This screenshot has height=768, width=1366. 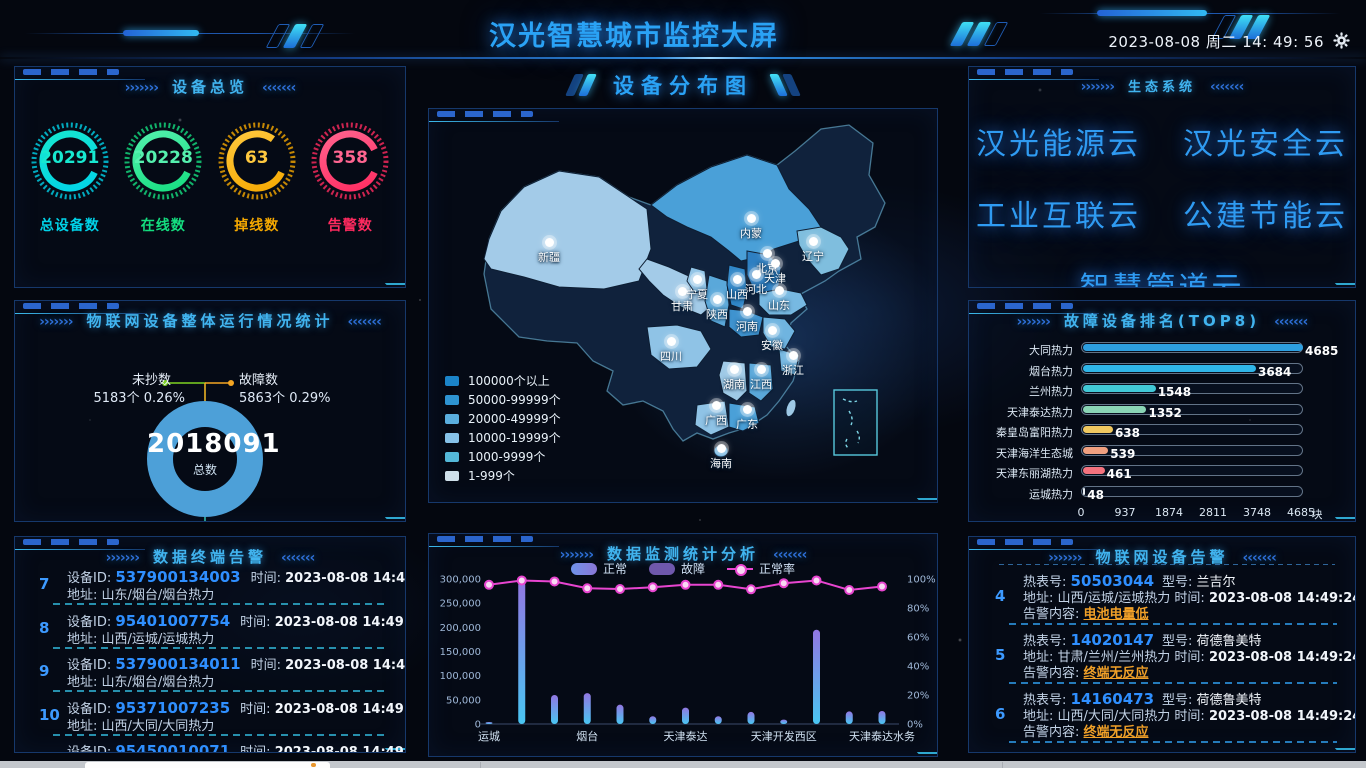 What do you see at coordinates (1040, 412) in the screenshot?
I see `rank-label: 天津泰达热力` at bounding box center [1040, 412].